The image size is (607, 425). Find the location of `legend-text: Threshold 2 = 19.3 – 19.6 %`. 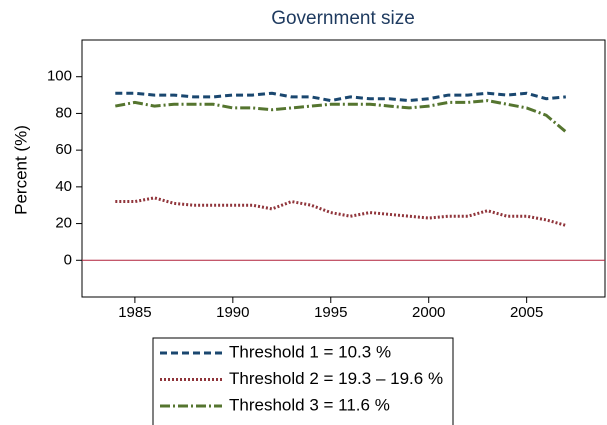

legend-text: Threshold 2 = 19.3 – 19.6 % is located at coordinates (336, 378).